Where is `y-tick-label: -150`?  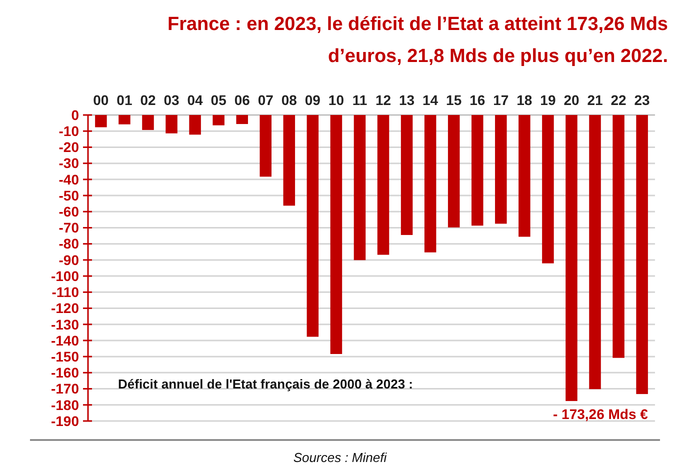 y-tick-label: -150 is located at coordinates (65, 356).